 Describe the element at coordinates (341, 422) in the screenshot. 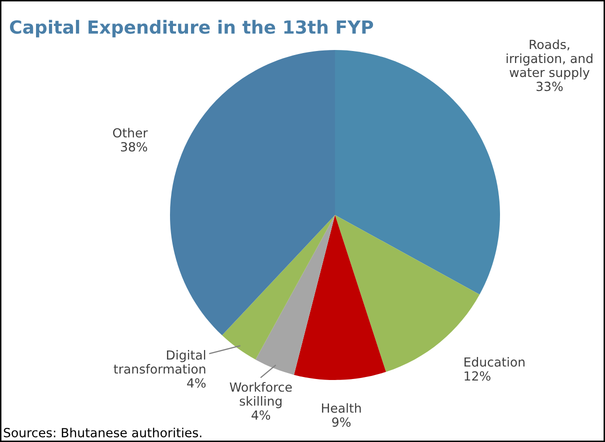

I see `data-label: 9%` at that location.